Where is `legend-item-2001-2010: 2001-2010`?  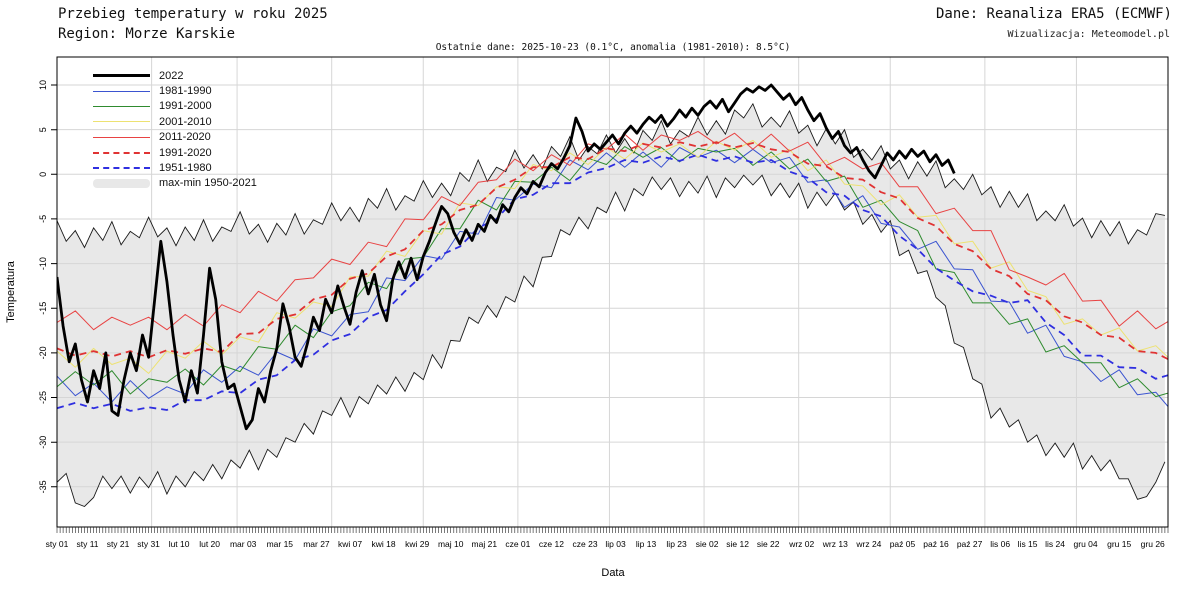 legend-item-2001-2010: 2001-2010 is located at coordinates (175, 121).